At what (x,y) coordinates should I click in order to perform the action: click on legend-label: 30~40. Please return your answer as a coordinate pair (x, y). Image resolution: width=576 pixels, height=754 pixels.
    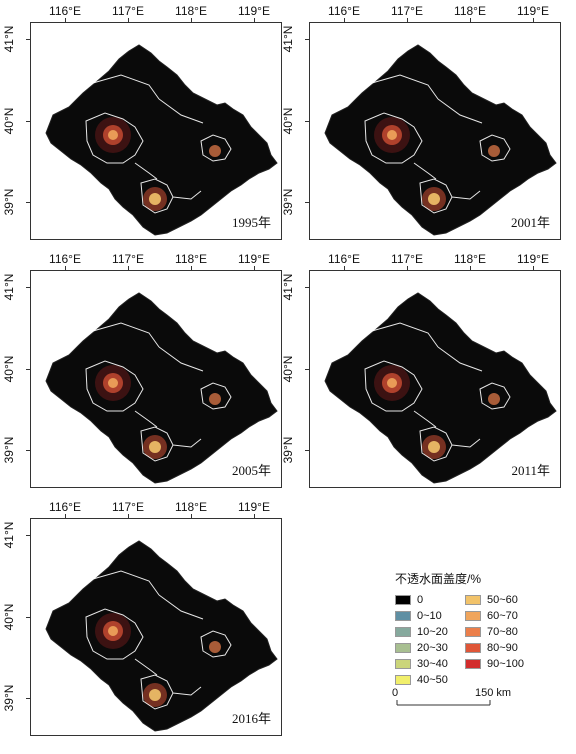
    Looking at the image, I should click on (432, 664).